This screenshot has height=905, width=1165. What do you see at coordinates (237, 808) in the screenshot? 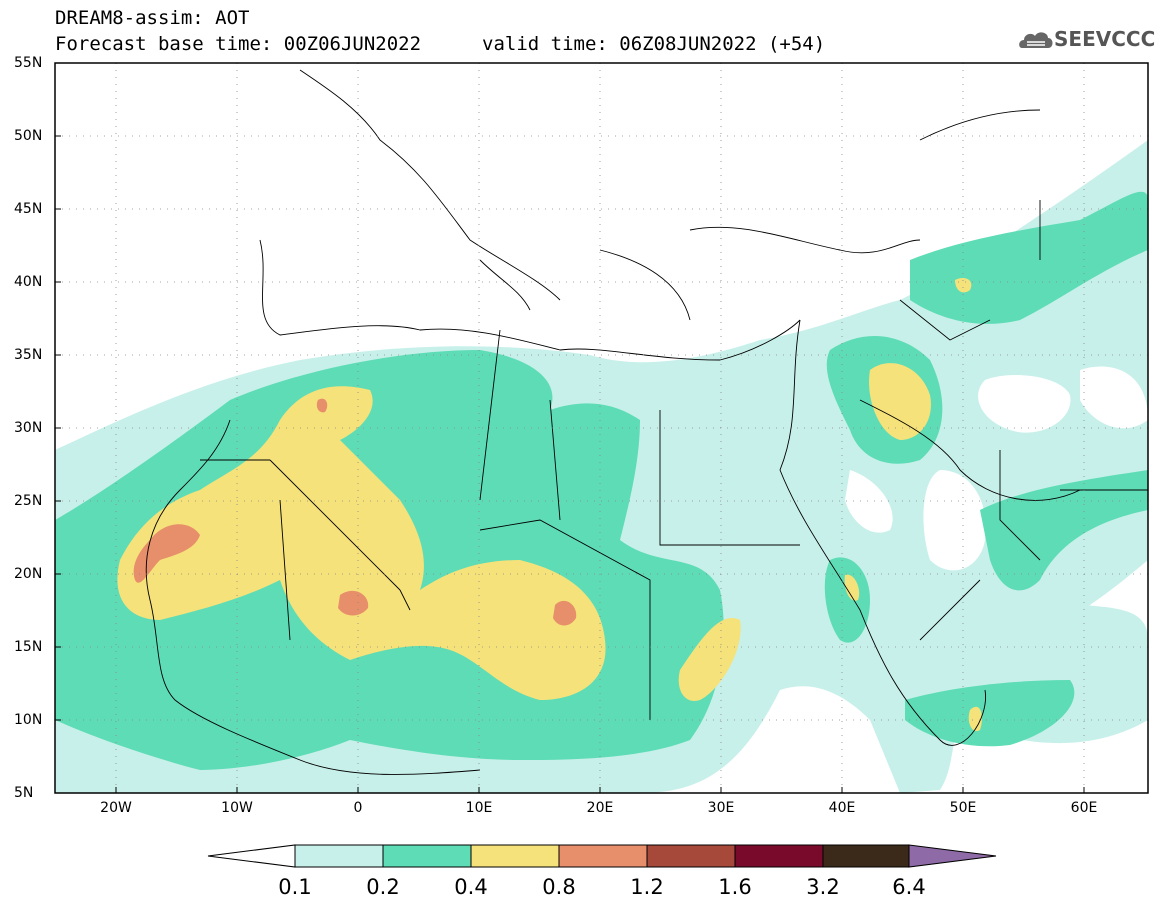
I see `lon-label: 10W` at bounding box center [237, 808].